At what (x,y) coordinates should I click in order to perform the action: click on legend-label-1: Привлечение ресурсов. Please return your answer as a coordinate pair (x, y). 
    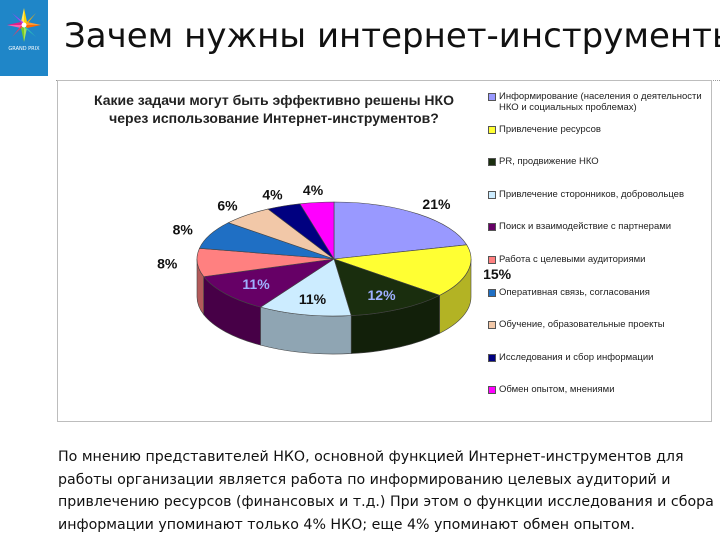
    Looking at the image, I should click on (550, 129).